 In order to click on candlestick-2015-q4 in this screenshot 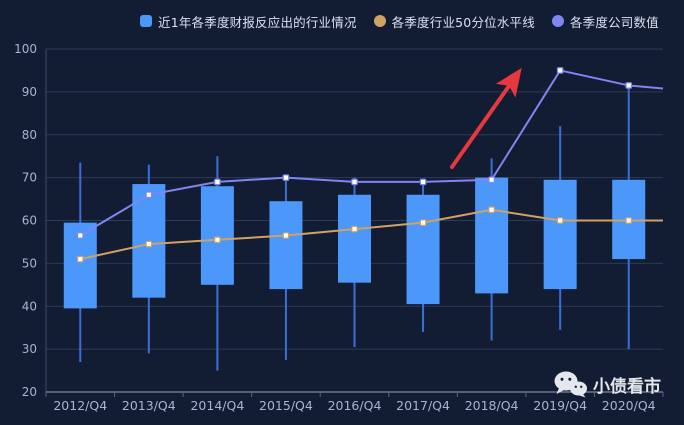, I will do `click(286, 267)`.